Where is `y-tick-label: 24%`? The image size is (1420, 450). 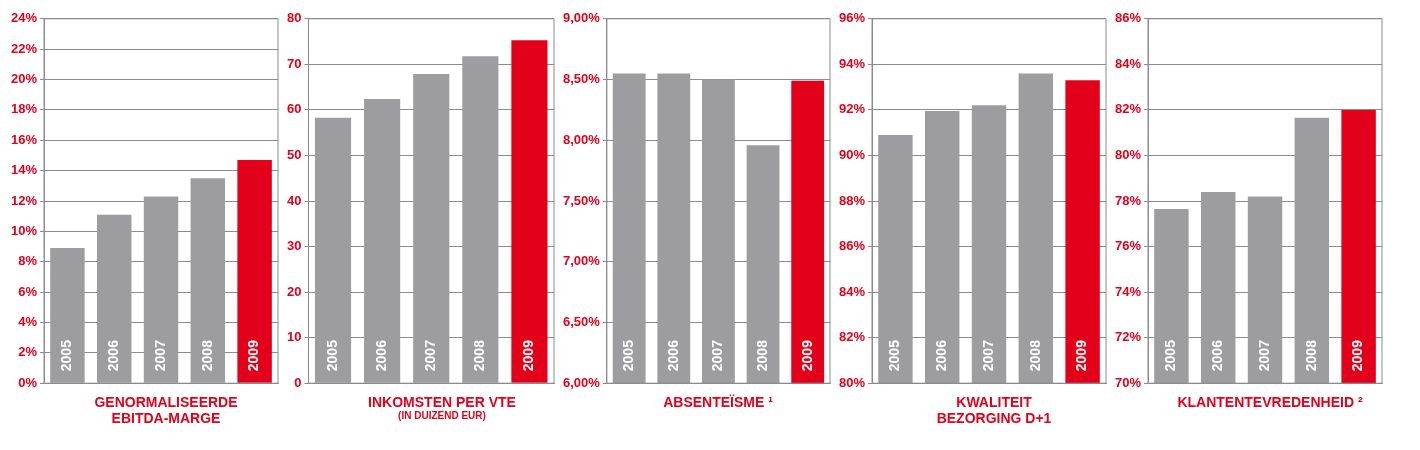
y-tick-label: 24% is located at coordinates (24, 18).